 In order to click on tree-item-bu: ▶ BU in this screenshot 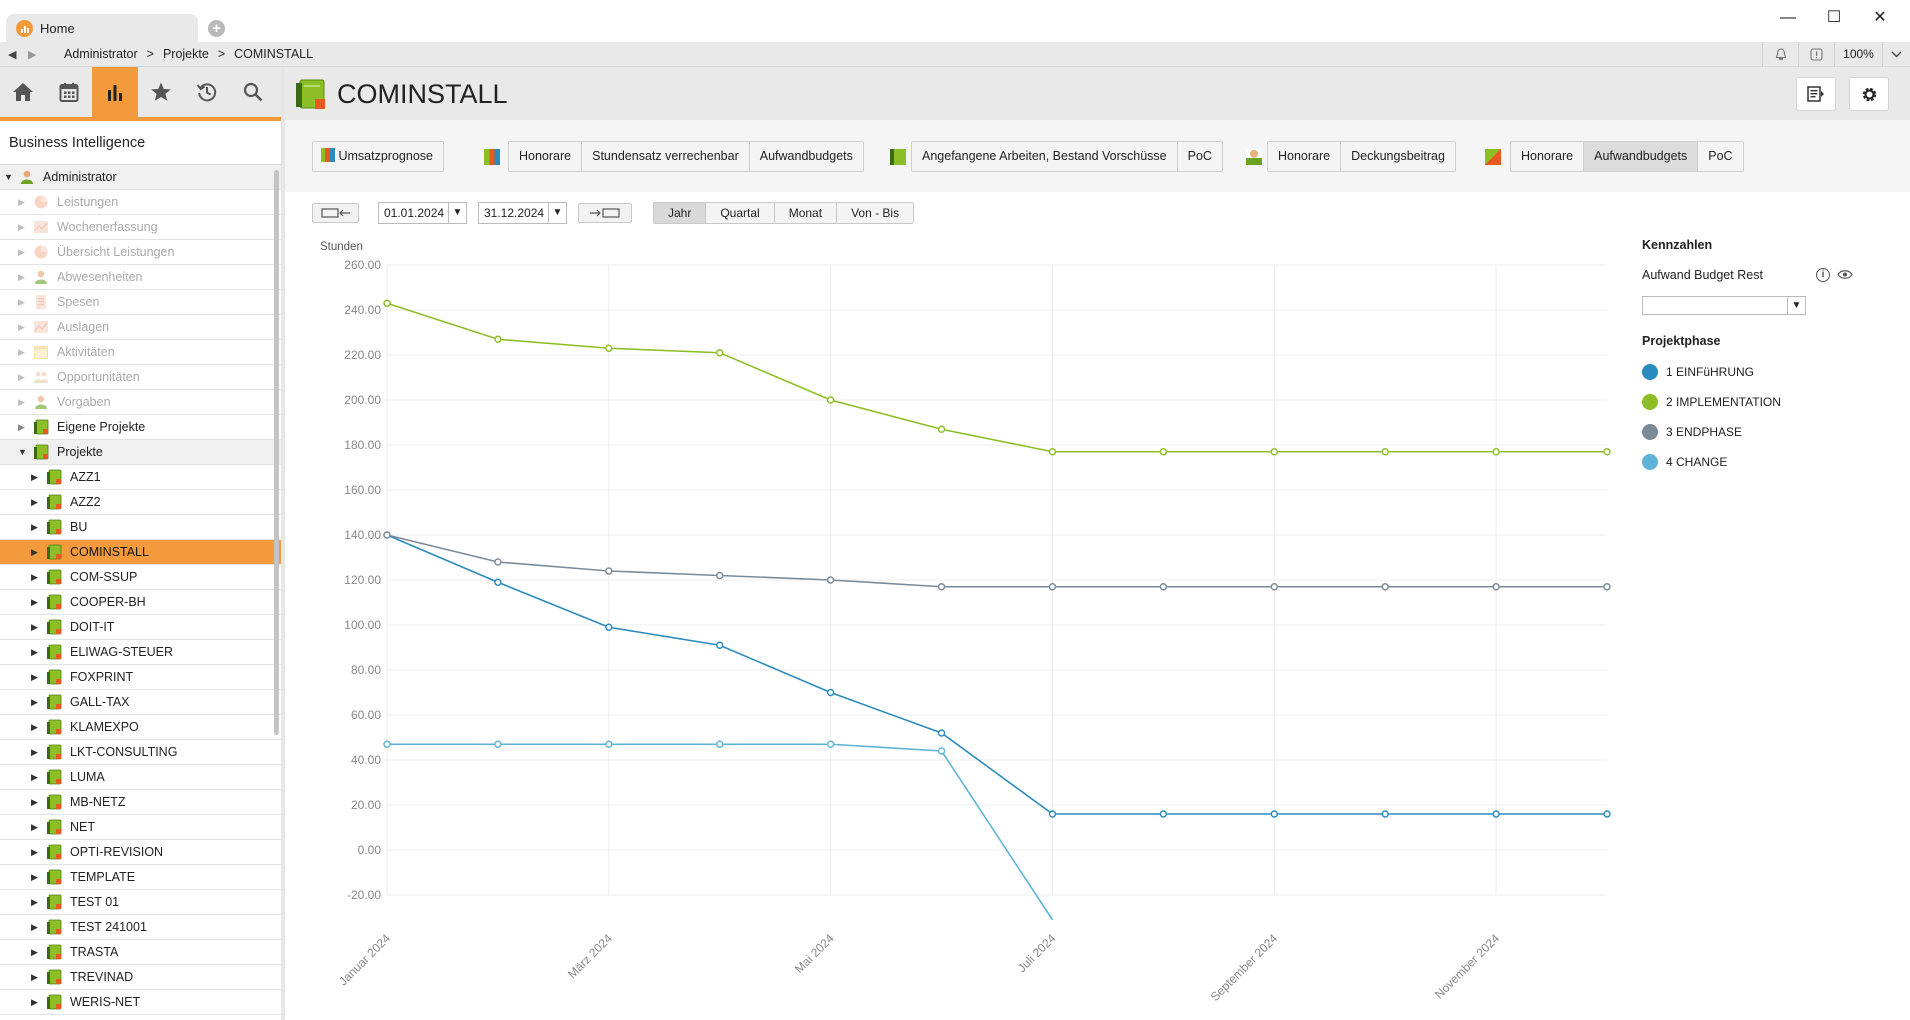, I will do `click(140, 527)`.